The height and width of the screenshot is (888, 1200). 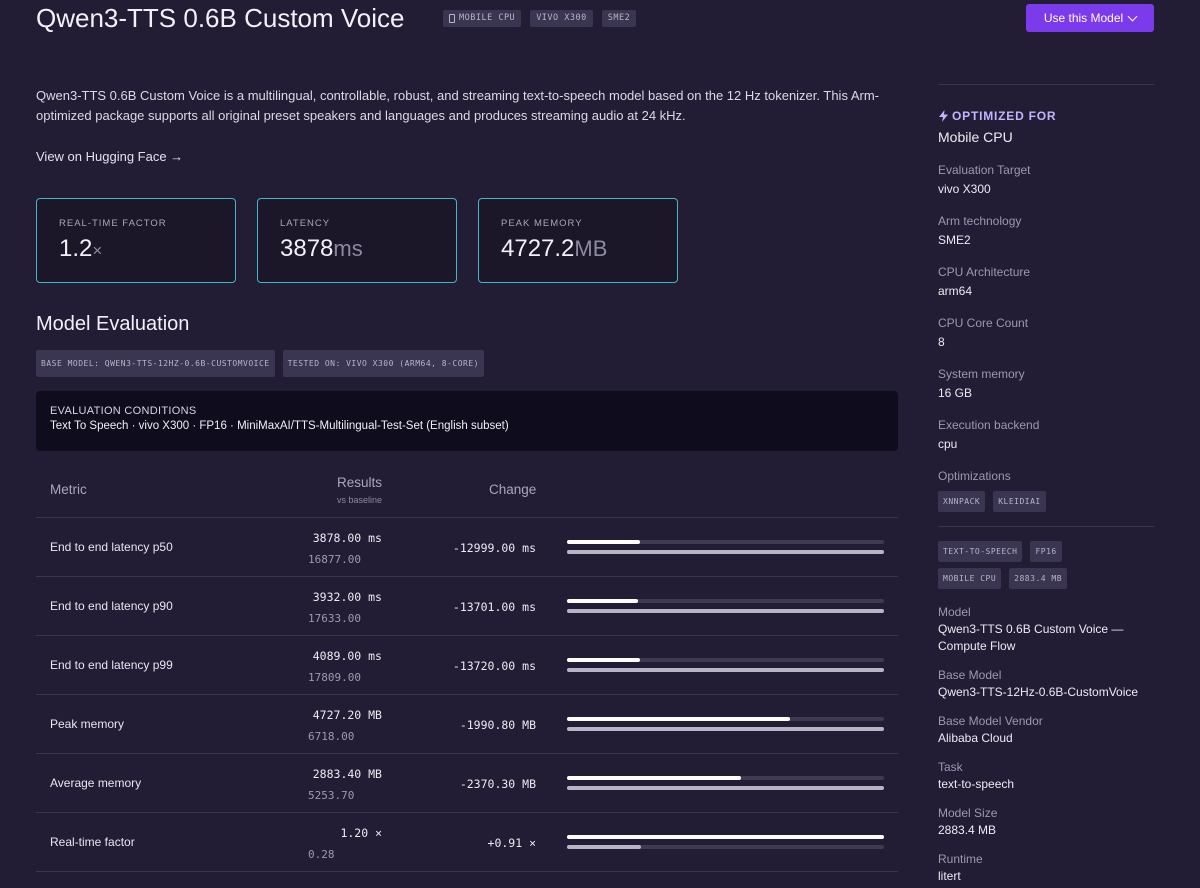 I want to click on card-latency: LATENCY 3878ms, so click(x=357, y=240).